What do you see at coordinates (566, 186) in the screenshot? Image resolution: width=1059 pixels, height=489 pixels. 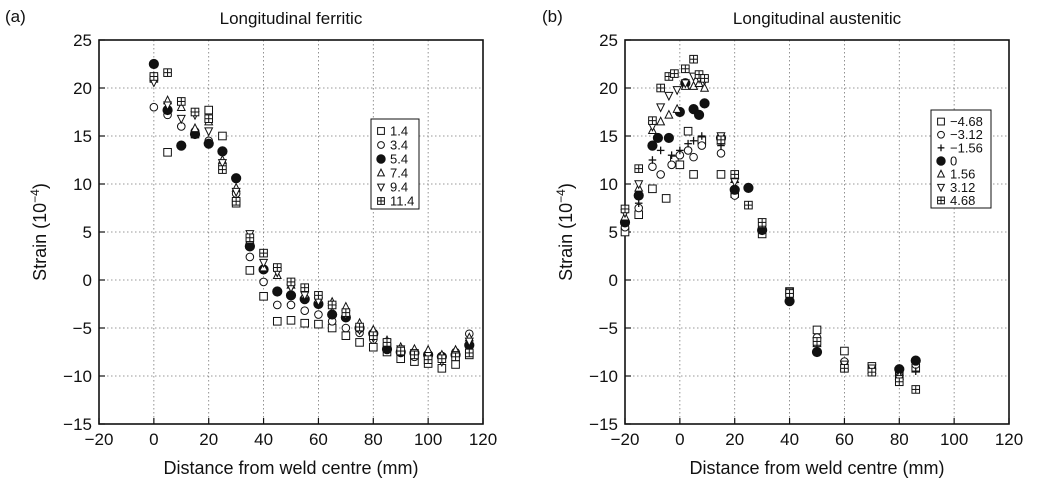 I see `y-axis-label-close: )` at bounding box center [566, 186].